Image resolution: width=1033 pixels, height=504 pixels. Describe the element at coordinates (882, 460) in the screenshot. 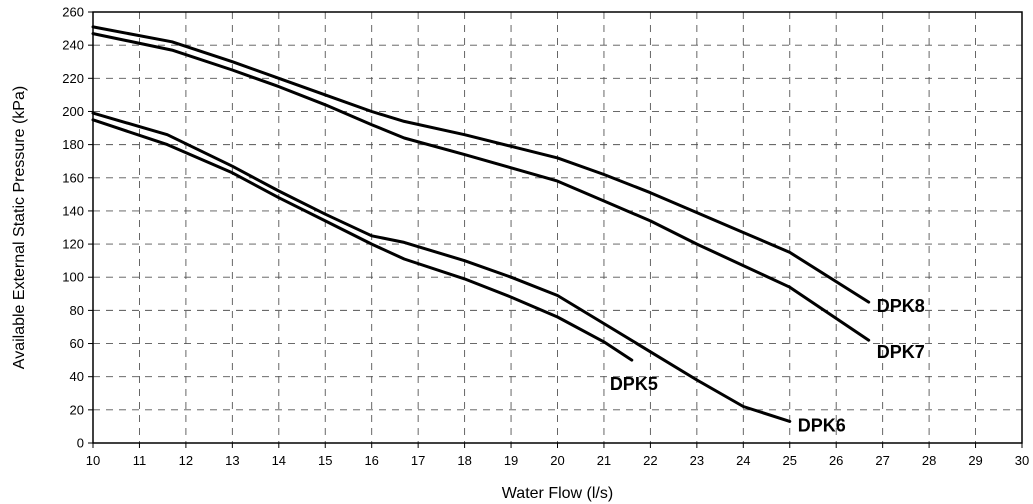

I see `x-tick-label: 27` at that location.